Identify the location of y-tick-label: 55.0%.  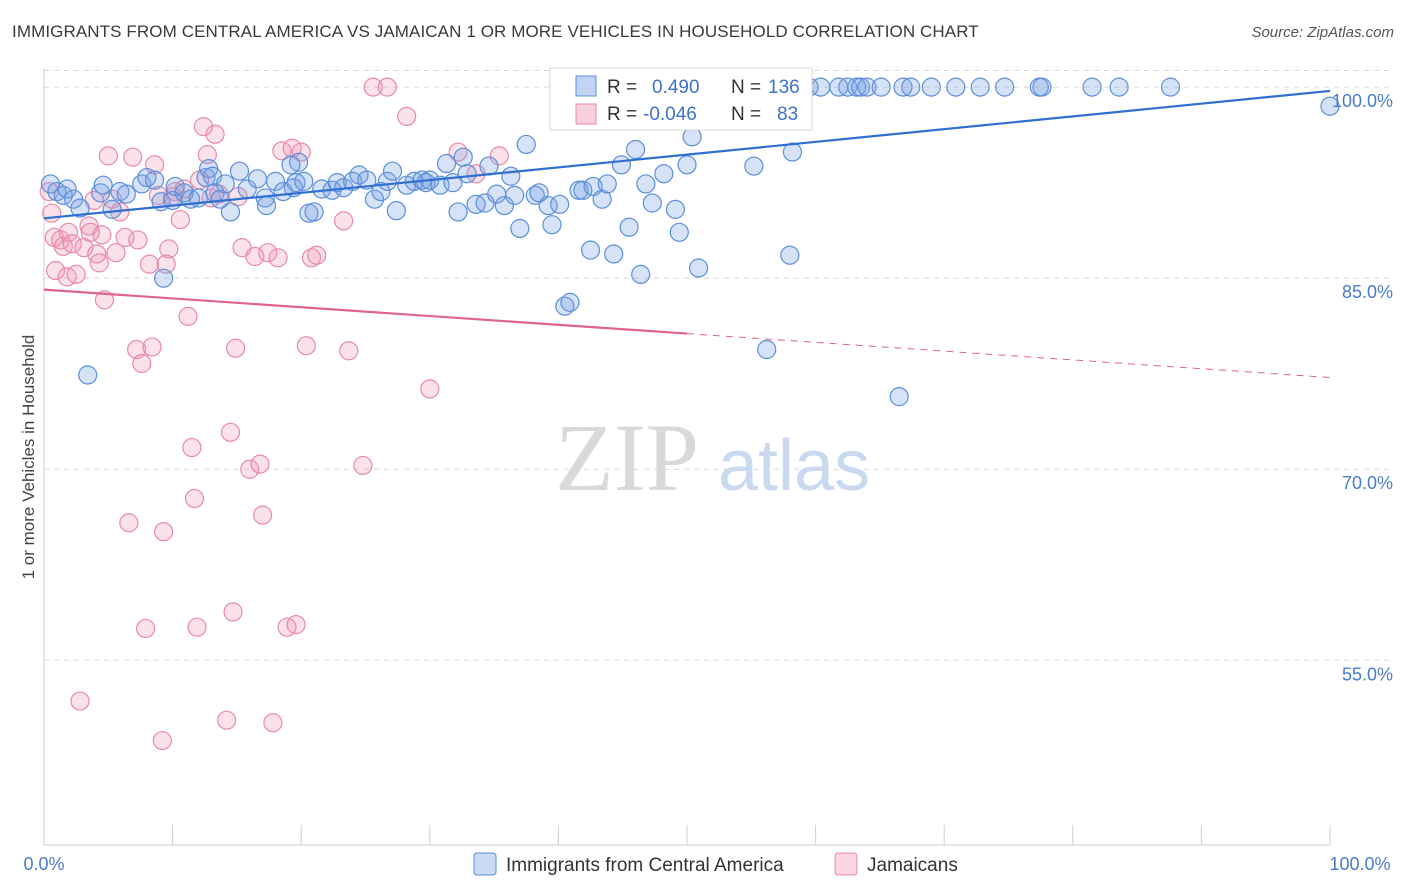
(1367, 674).